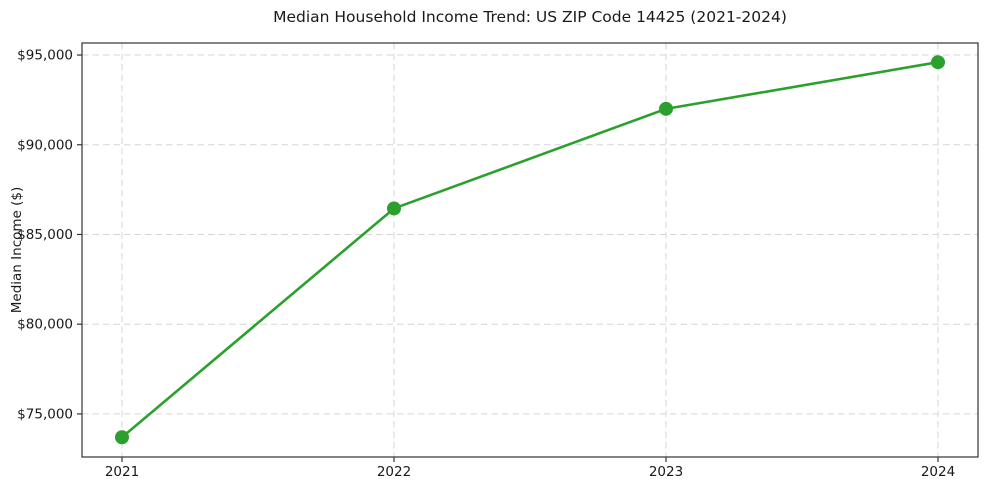 This screenshot has height=490, width=989. I want to click on x-tick-label: 2024, so click(938, 472).